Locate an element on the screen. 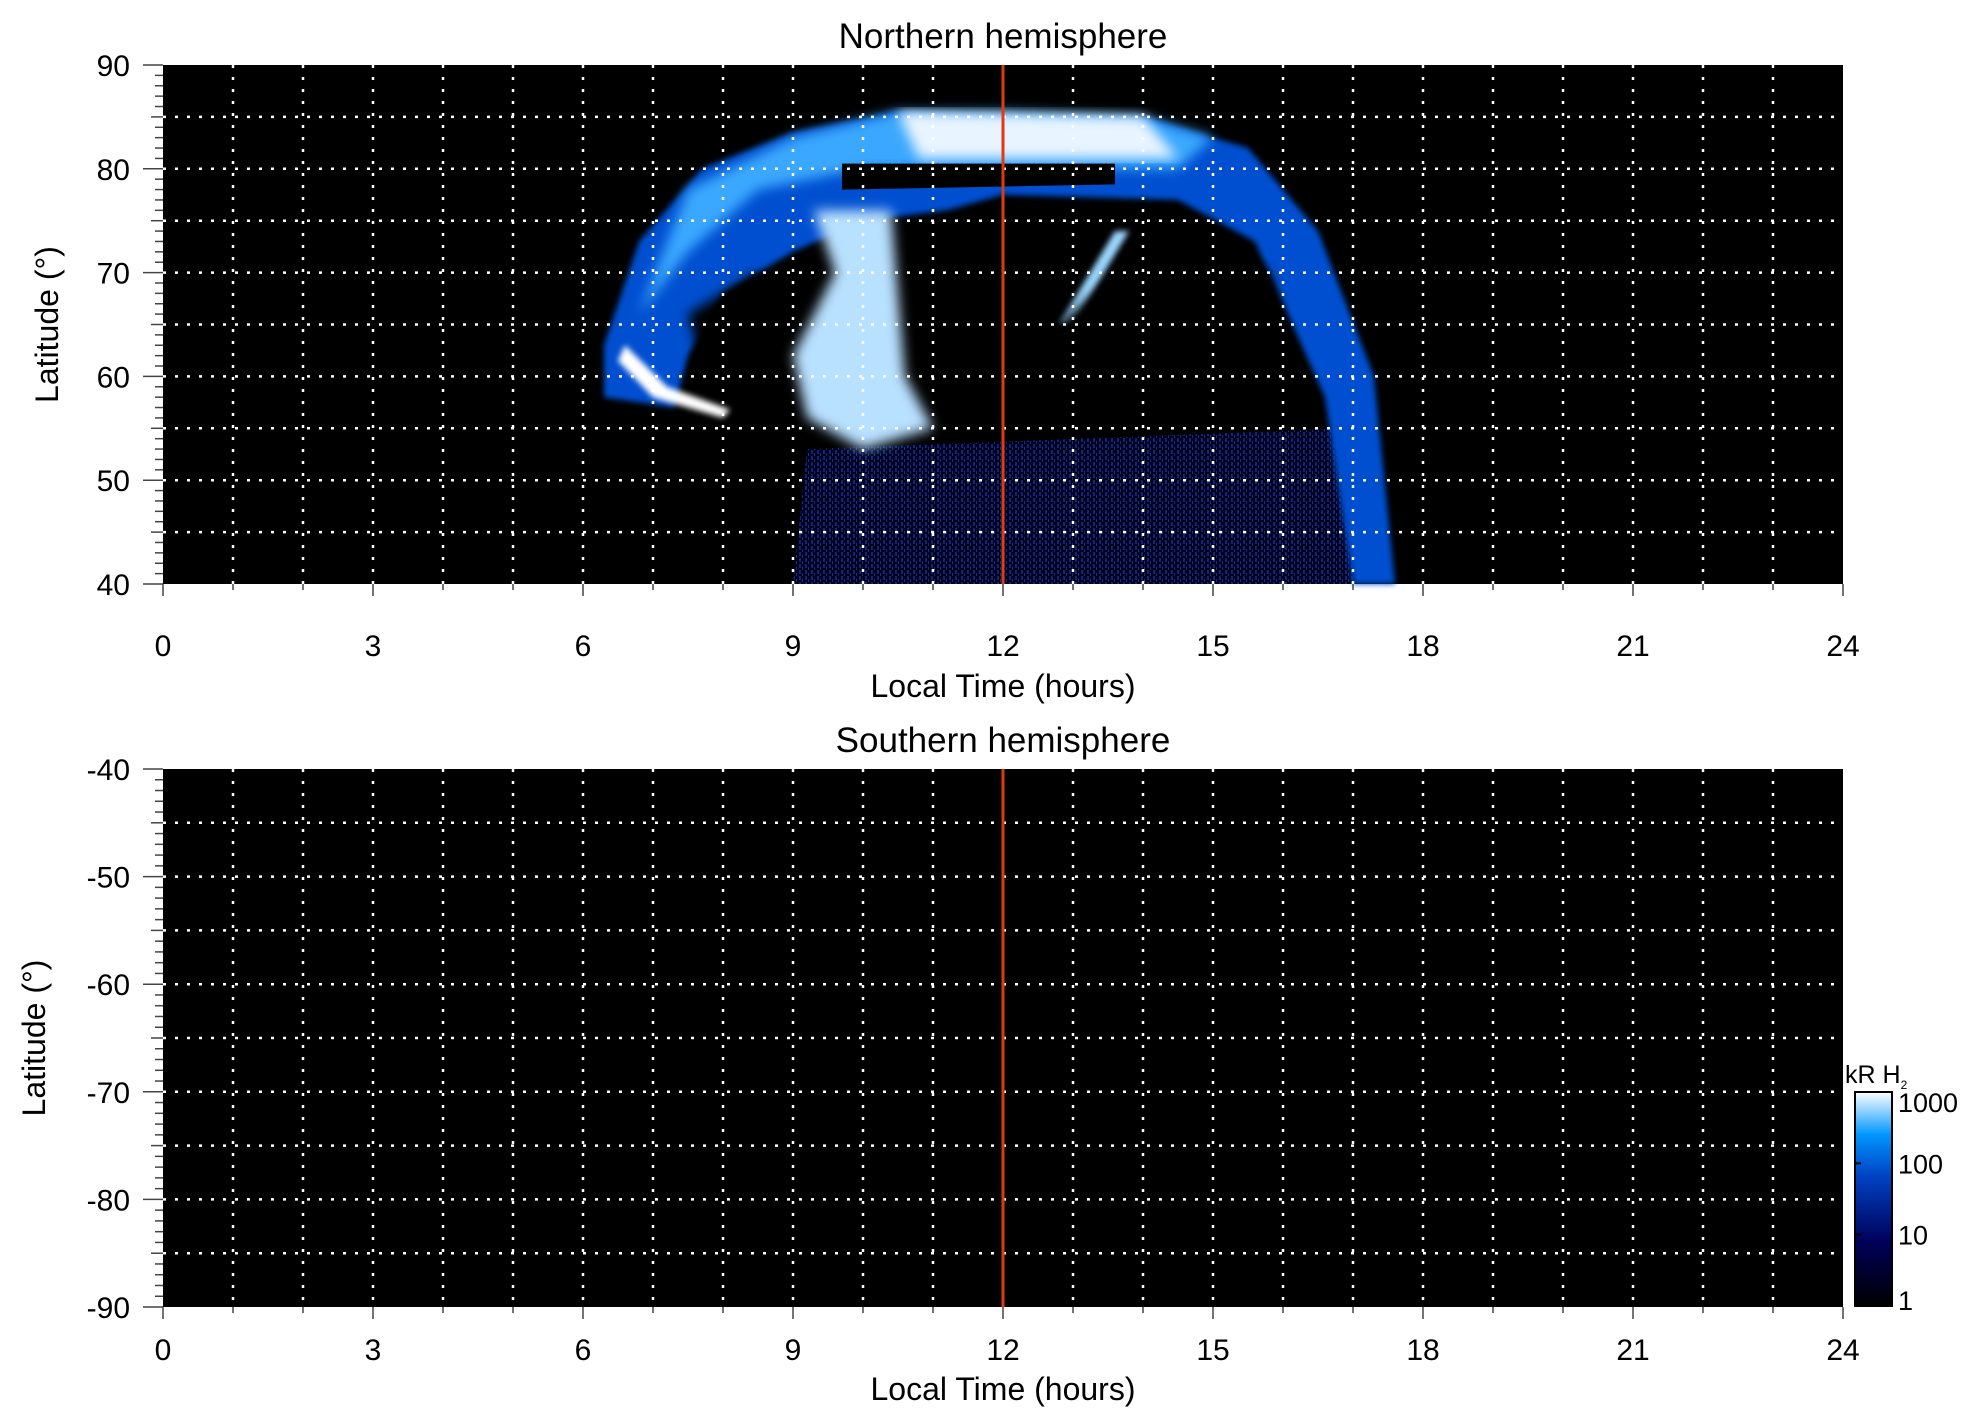 The height and width of the screenshot is (1423, 1983). dark-region is located at coordinates (740, 335).